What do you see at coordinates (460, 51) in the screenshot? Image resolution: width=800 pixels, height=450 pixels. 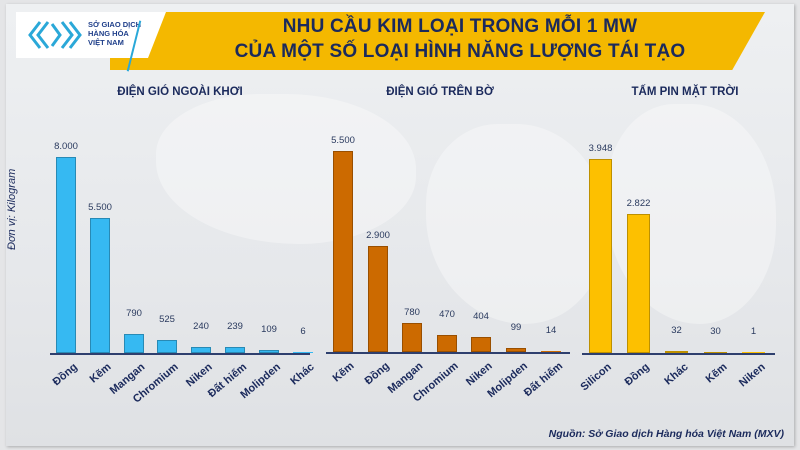 I see `title-line-2: CỦA MỘT SỐ LOẠI HÌNH NĂNG LƯỢNG TÁI TẠO` at bounding box center [460, 51].